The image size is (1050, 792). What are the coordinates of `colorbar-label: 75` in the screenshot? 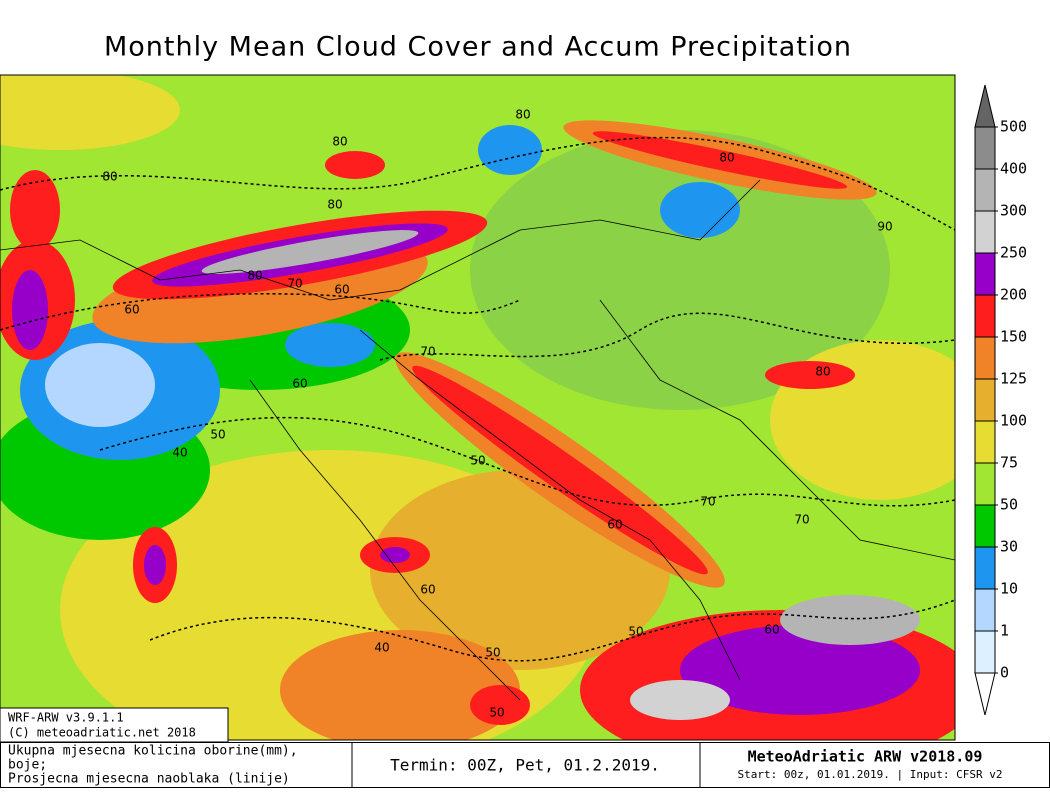 It's located at (1009, 463).